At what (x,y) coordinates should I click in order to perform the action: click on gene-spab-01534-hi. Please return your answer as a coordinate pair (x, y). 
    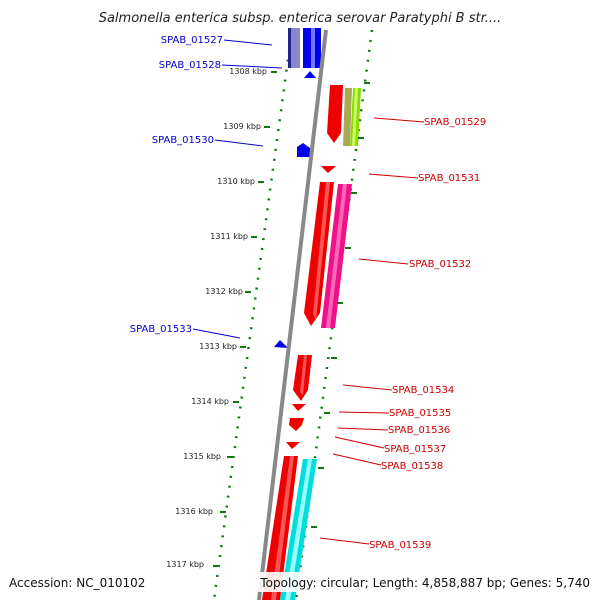
    Looking at the image, I should click on (303, 375).